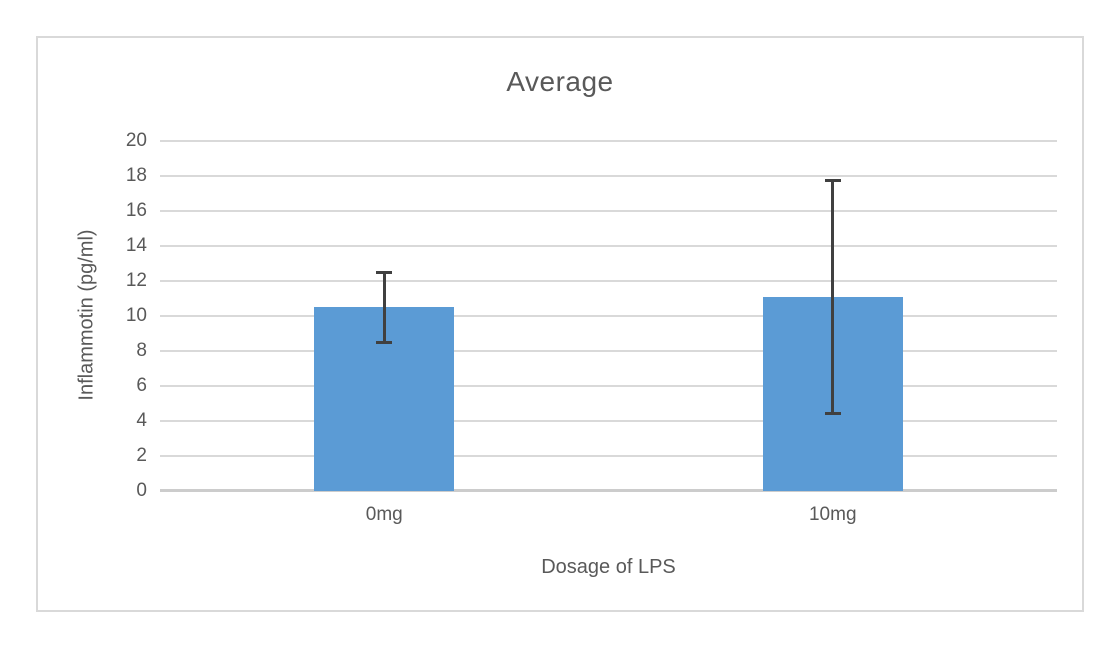  What do you see at coordinates (141, 455) in the screenshot?
I see `y-tick-label: 2` at bounding box center [141, 455].